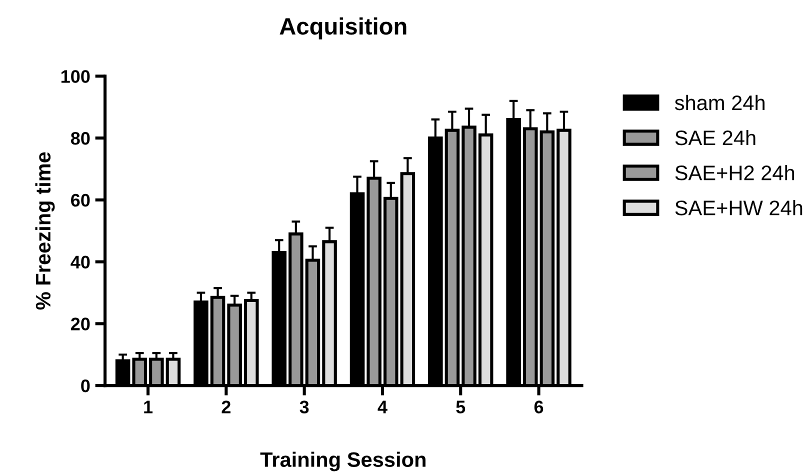 The height and width of the screenshot is (476, 808). Describe the element at coordinates (383, 407) in the screenshot. I see `x-tick-label: 4` at that location.